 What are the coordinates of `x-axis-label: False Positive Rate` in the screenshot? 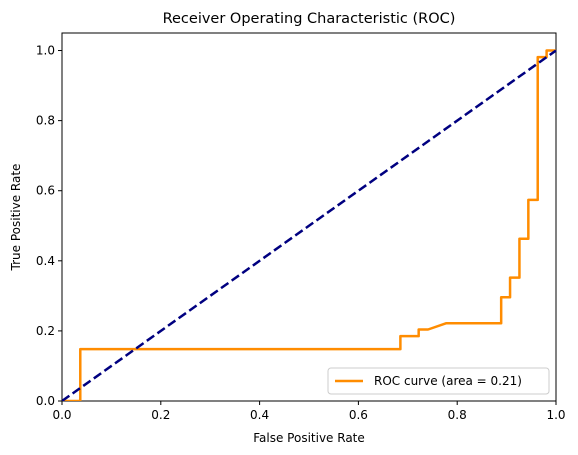 It's located at (309, 438).